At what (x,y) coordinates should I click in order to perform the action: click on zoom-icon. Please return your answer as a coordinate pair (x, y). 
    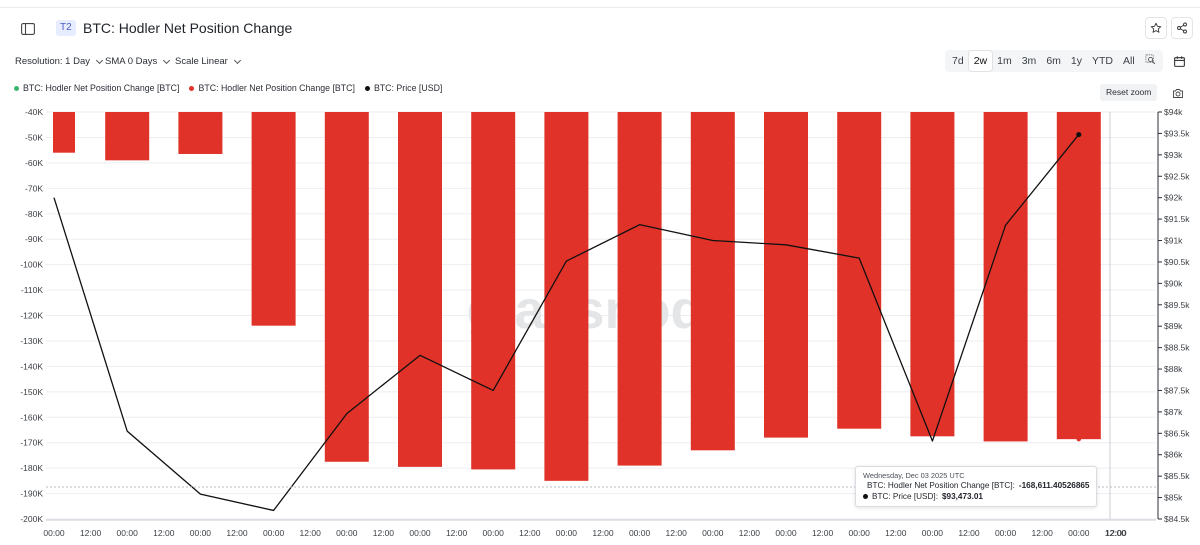
    Looking at the image, I should click on (1150, 61).